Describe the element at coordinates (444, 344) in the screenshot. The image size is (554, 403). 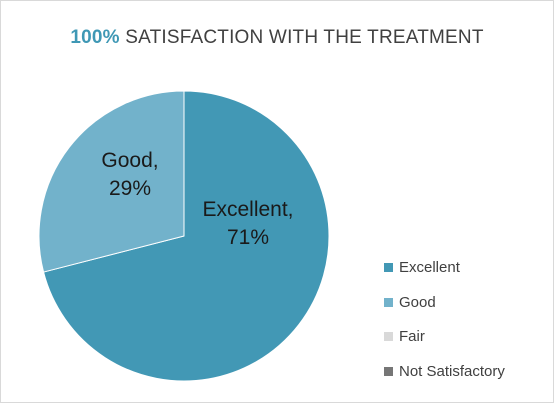
I see `legend-item-fair: Fair` at that location.